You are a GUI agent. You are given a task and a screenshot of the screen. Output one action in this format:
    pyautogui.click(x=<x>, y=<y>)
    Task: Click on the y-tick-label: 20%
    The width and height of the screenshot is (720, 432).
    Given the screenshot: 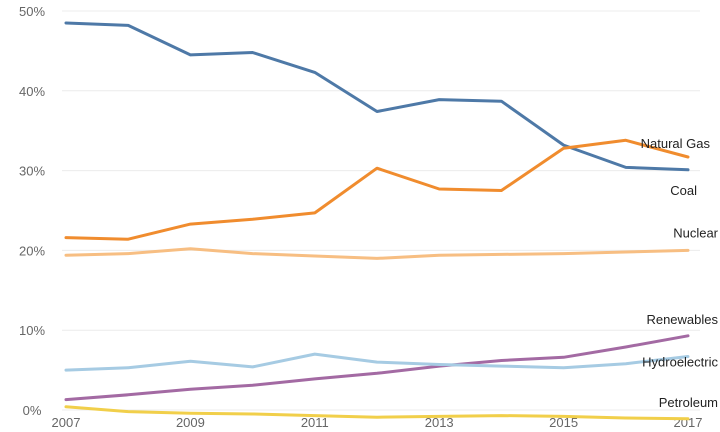 What is the action you would take?
    pyautogui.click(x=32, y=250)
    